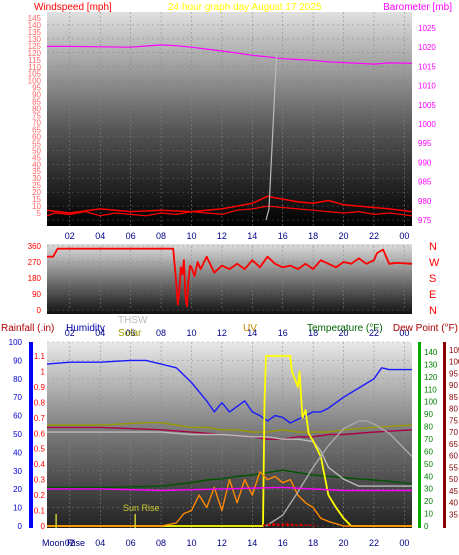  Describe the element at coordinates (428, 464) in the screenshot. I see `temperature-tick-label: 50` at that location.